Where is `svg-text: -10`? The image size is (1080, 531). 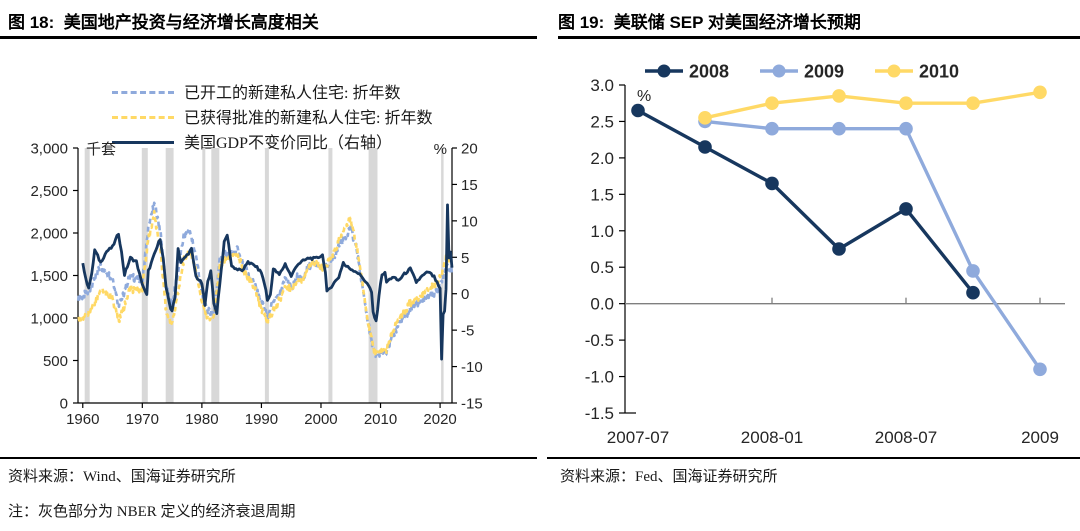 svg-text: -10 is located at coordinates (472, 367).